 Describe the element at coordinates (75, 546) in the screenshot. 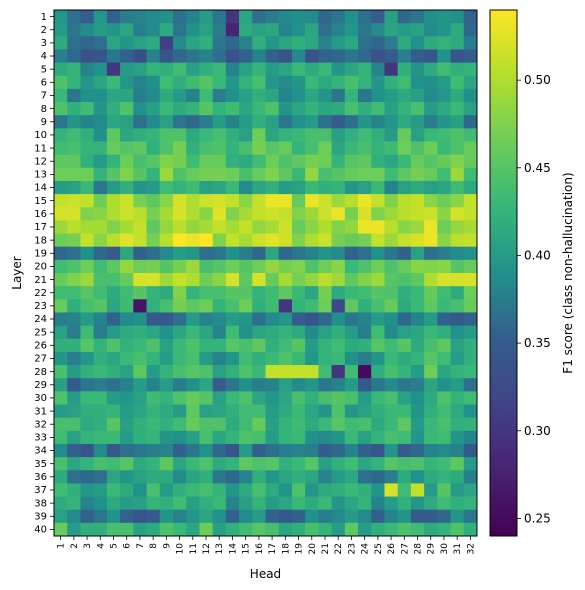

I see `x-tick-label: 2` at that location.